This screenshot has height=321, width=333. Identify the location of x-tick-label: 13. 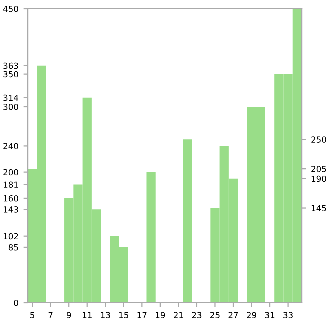
(105, 315).